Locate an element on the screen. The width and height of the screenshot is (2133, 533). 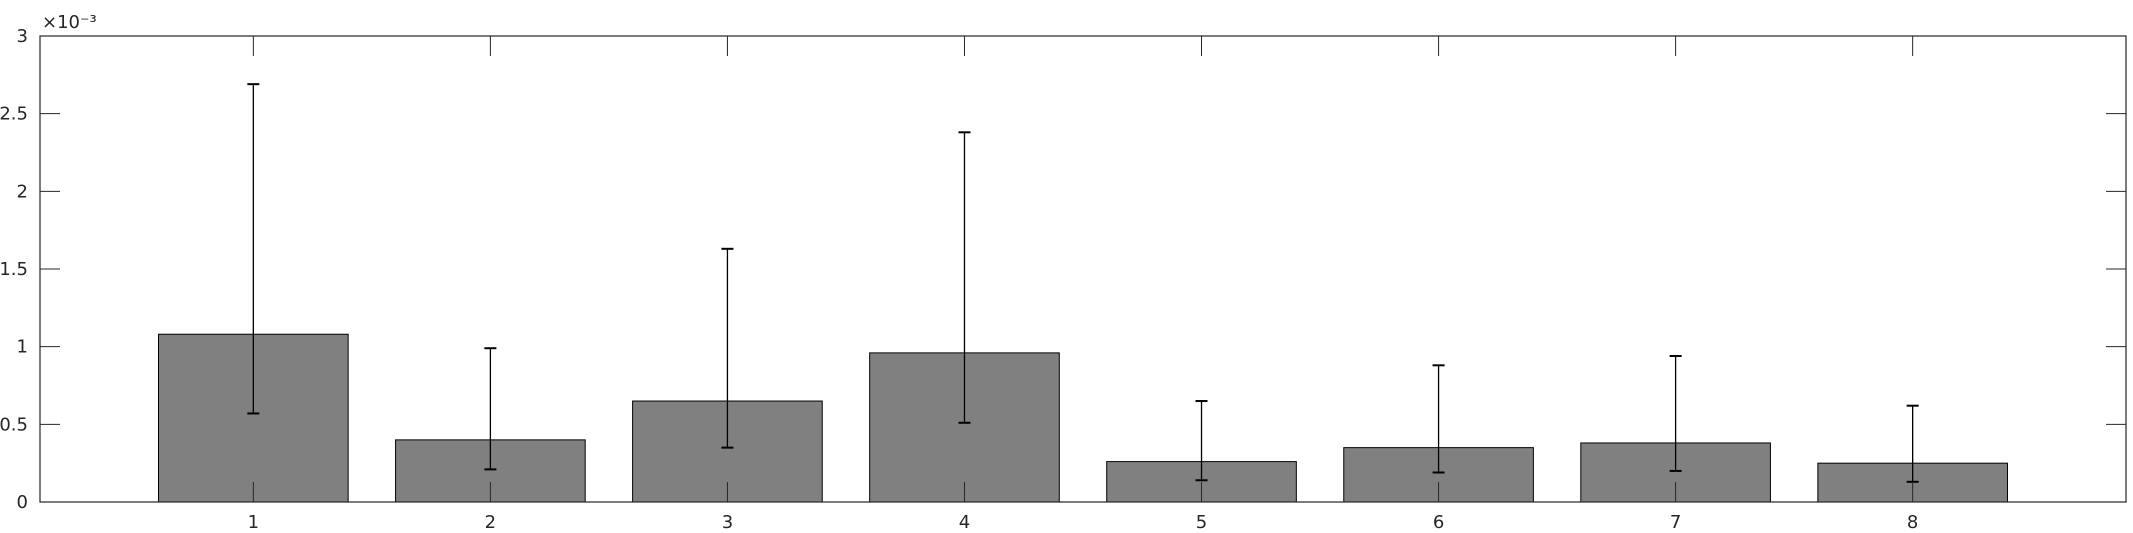
x-tick-label-7: 7 is located at coordinates (1675, 522).